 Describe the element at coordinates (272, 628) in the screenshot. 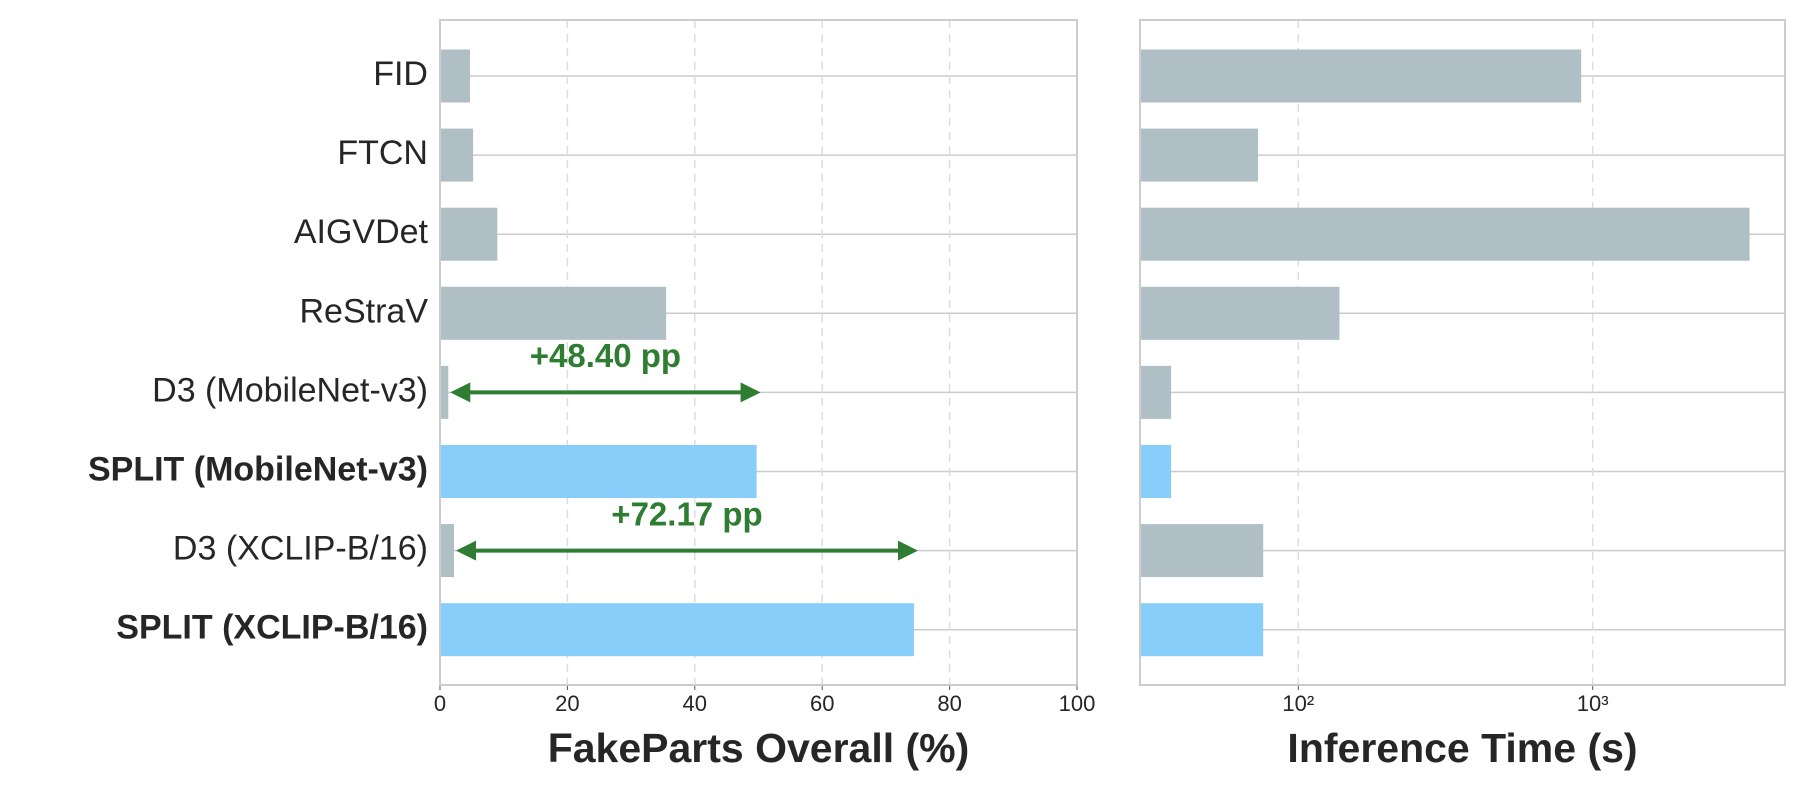

I see `y-tick-label: SPLIT (XCLIP-B/16)` at that location.